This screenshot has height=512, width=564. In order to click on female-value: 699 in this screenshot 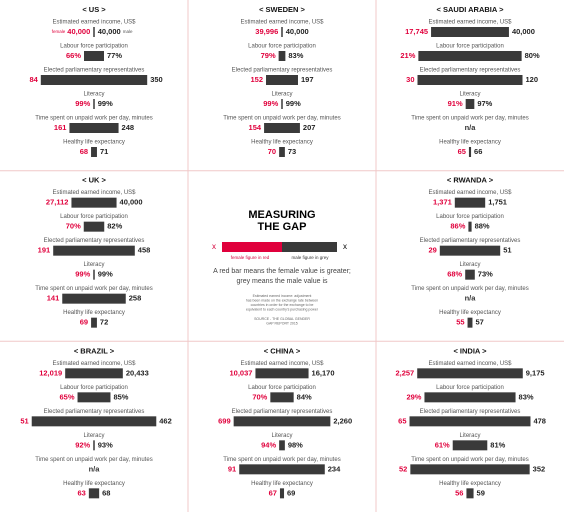, I will do `click(224, 420)`.